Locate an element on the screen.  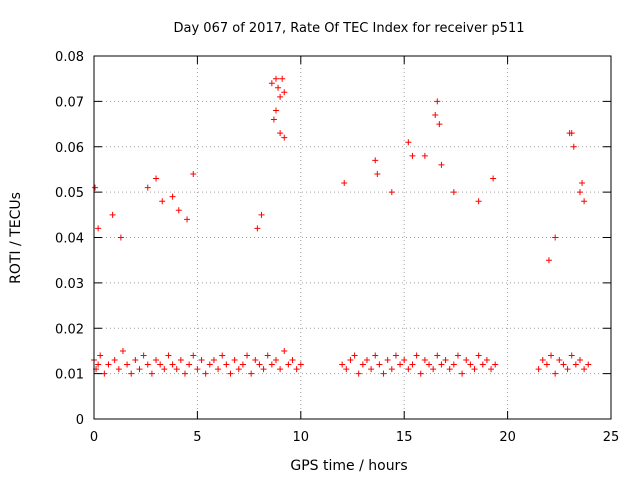
y-tick-label: 0.05 is located at coordinates (69, 193).